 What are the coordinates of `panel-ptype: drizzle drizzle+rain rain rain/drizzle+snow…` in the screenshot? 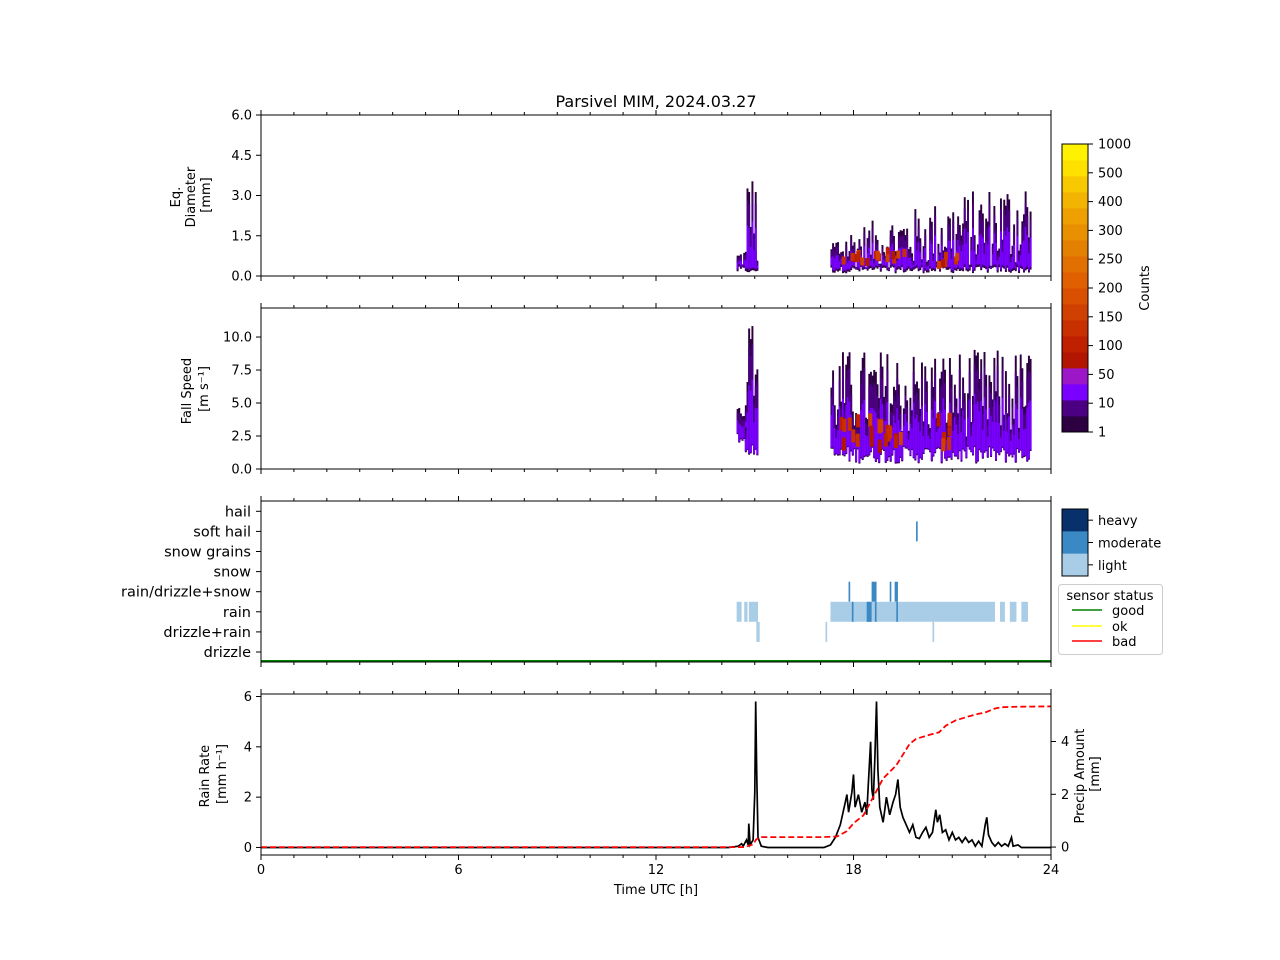 It's located at (586, 581).